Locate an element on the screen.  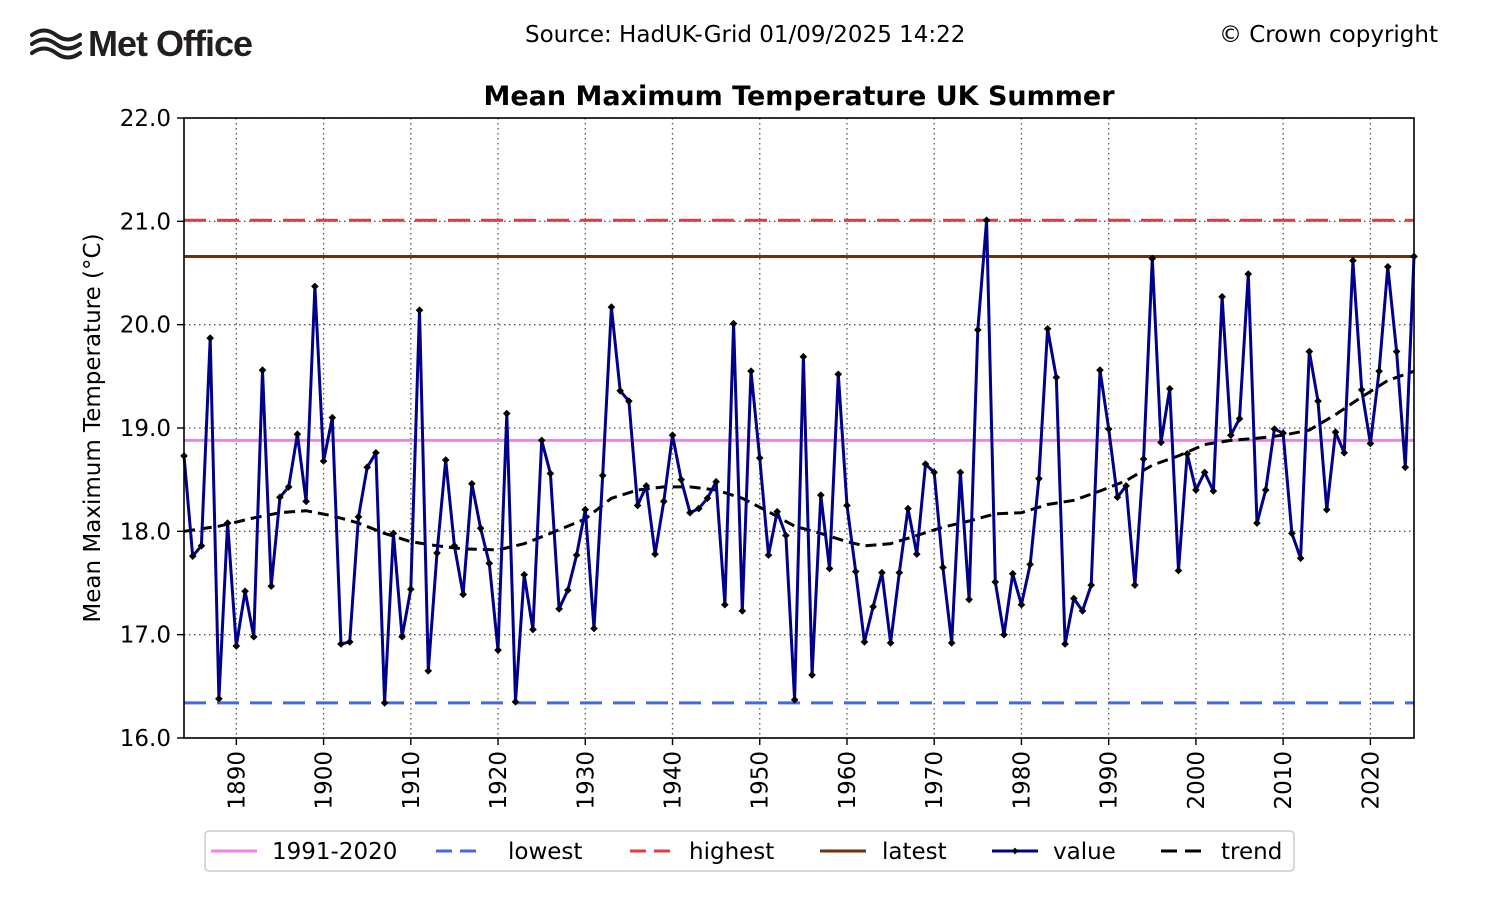
met-office-logo: Met Office is located at coordinates (141, 44).